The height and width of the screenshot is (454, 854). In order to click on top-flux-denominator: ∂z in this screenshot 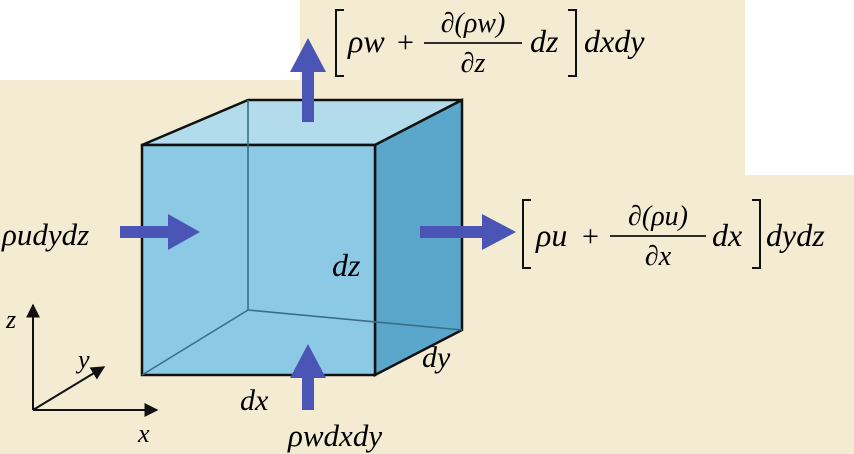, I will do `click(473, 63)`.